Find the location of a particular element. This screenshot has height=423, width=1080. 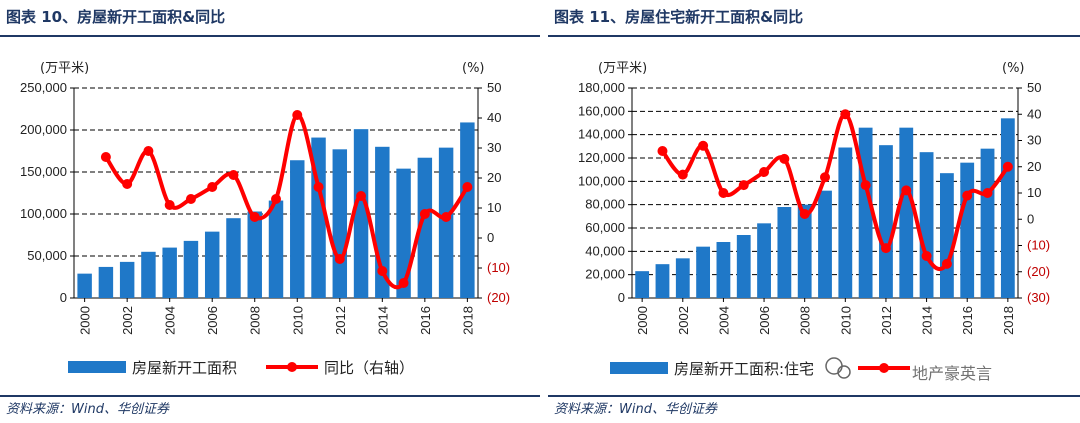

y-tick-label: 60,000 is located at coordinates (605, 227).